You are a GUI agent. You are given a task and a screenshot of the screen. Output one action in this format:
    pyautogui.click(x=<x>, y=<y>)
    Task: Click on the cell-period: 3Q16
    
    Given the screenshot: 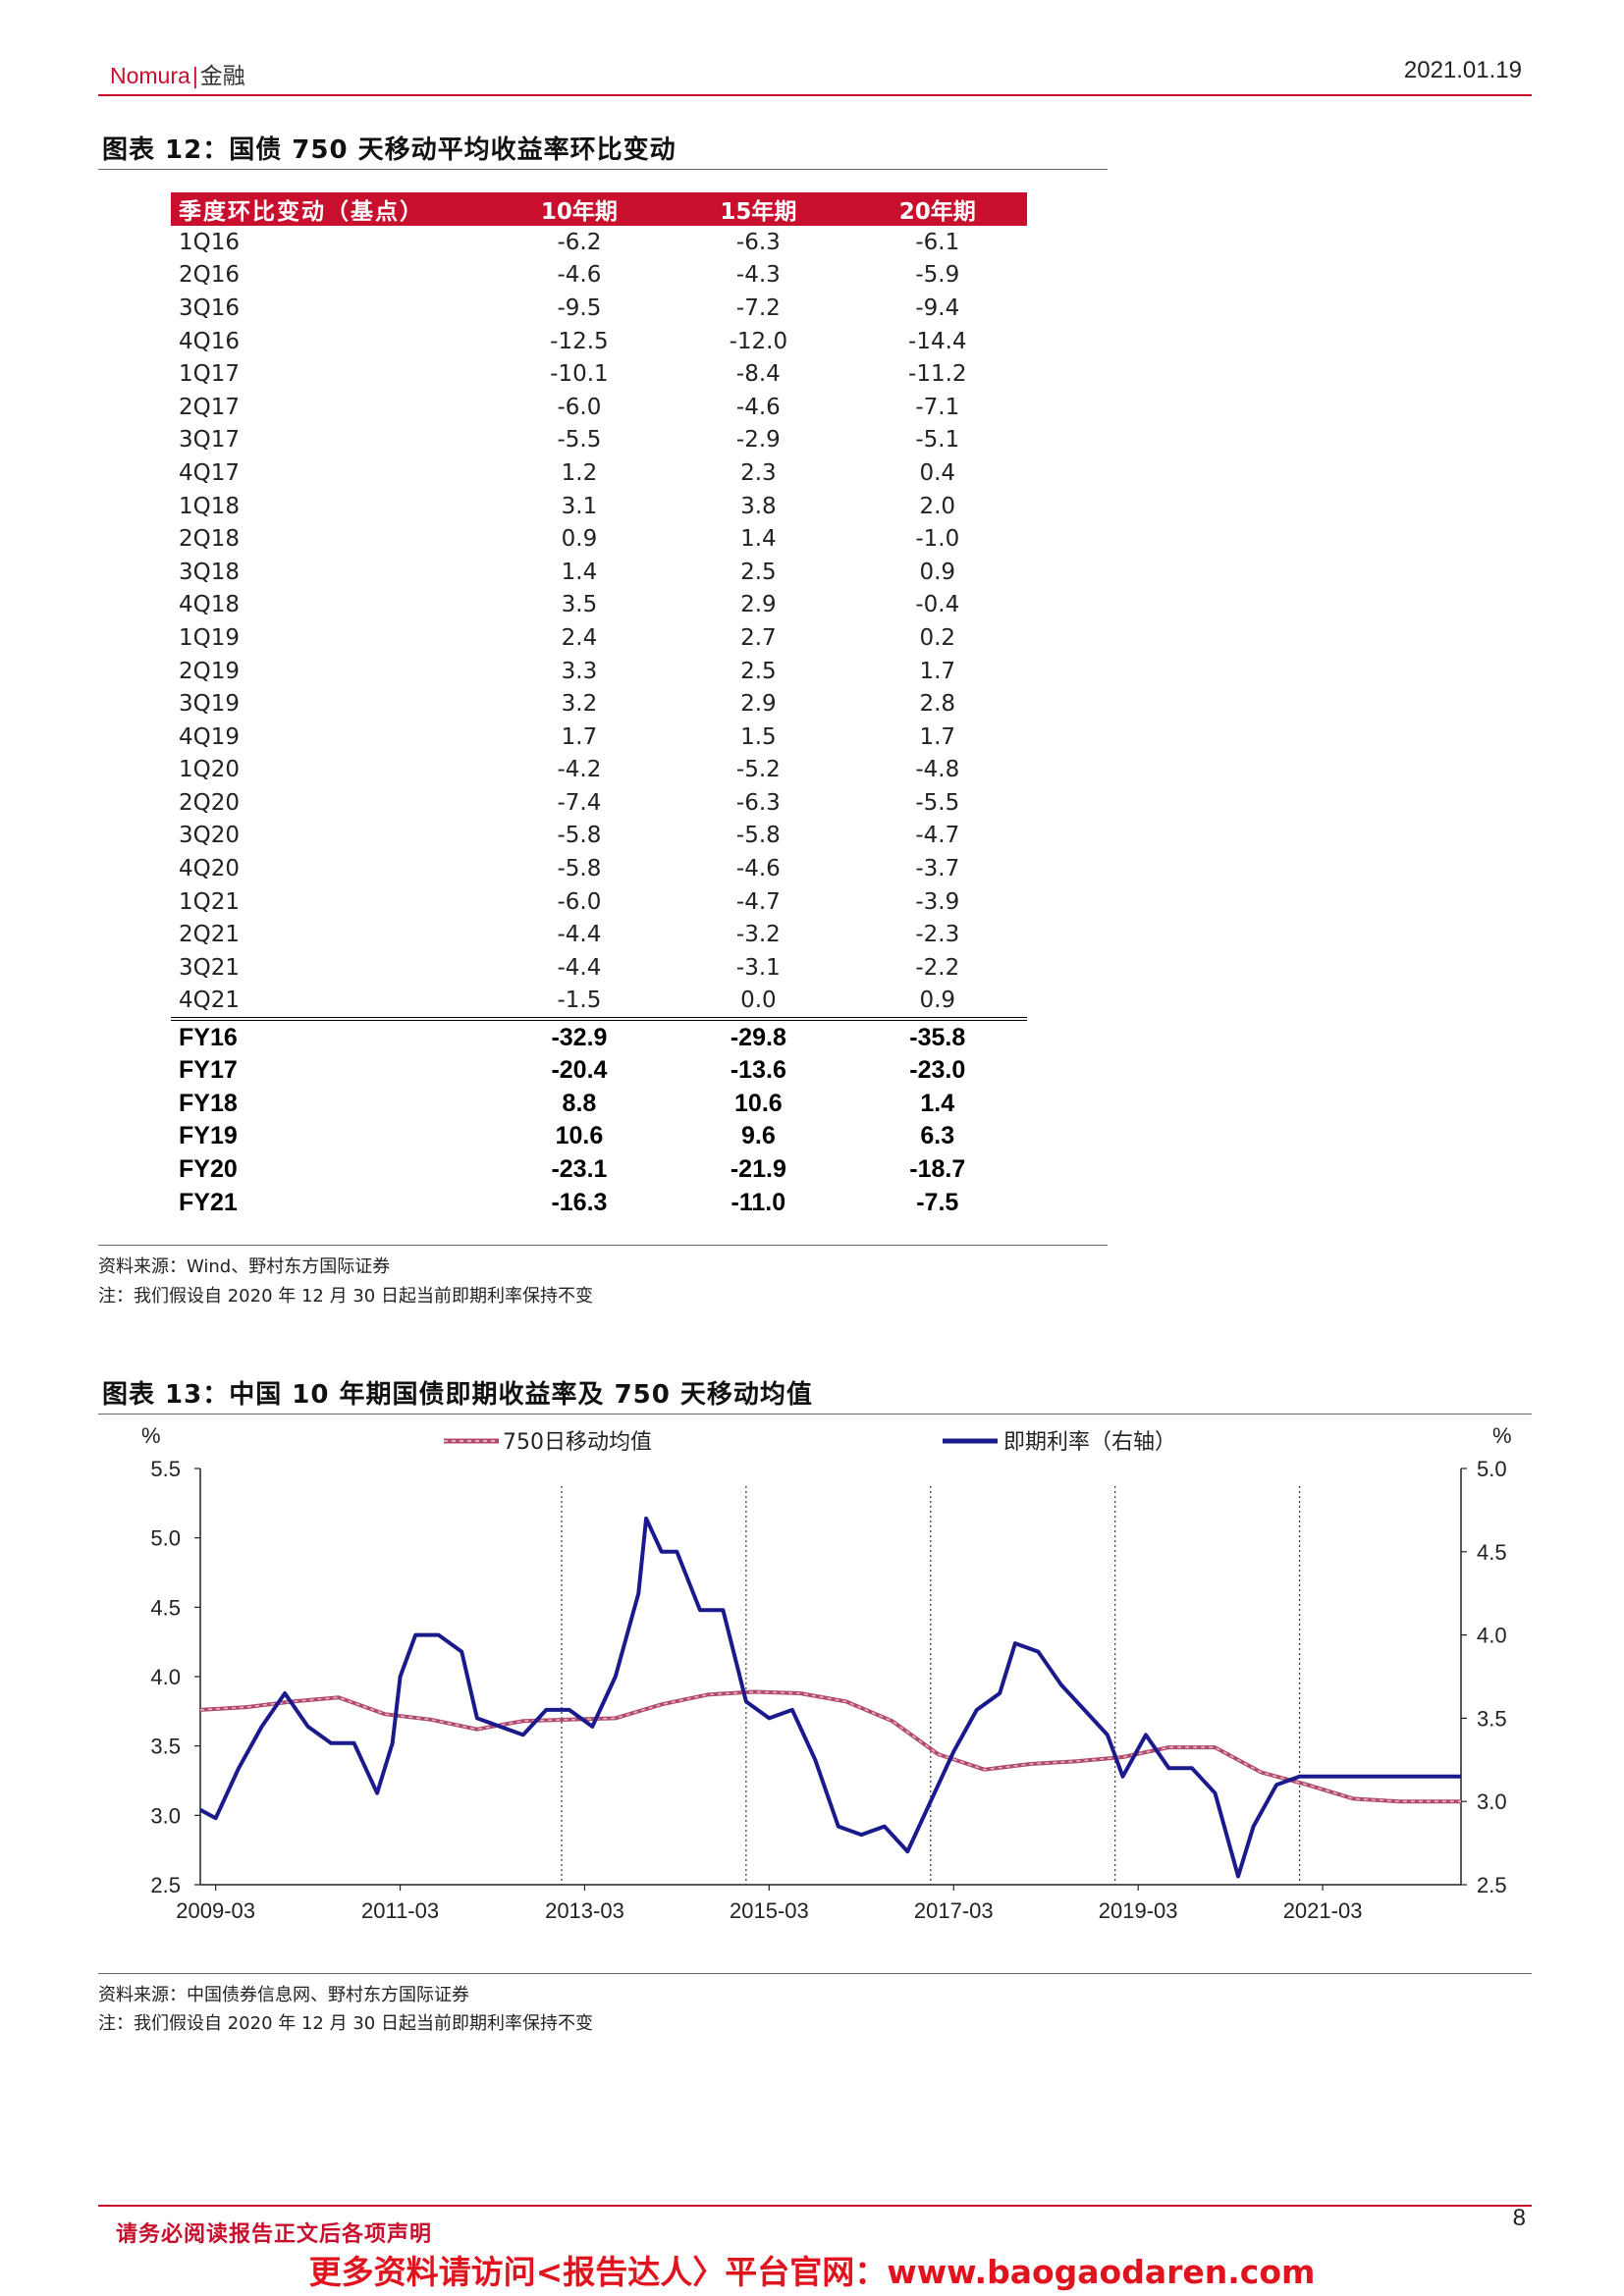 What is the action you would take?
    pyautogui.click(x=210, y=307)
    